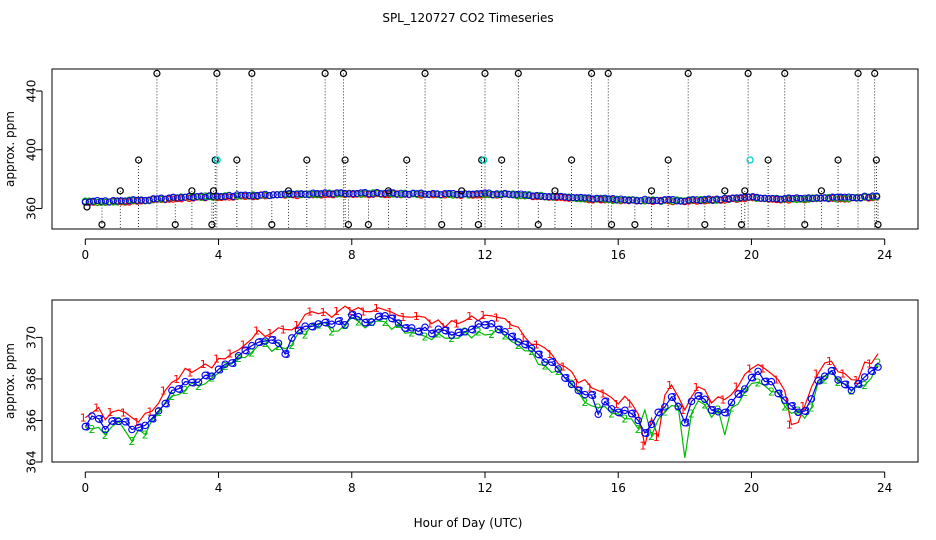 The image size is (936, 540). What do you see at coordinates (486, 250) in the screenshot?
I see `top-x-axis: 0 4 8 12 16 20 24` at bounding box center [486, 250].